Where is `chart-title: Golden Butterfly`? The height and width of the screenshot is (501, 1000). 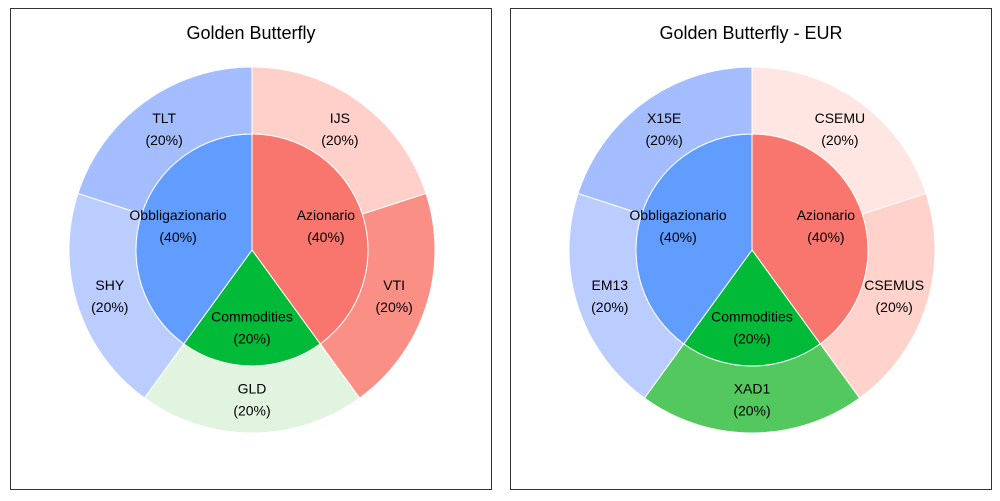 chart-title: Golden Butterfly is located at coordinates (251, 33).